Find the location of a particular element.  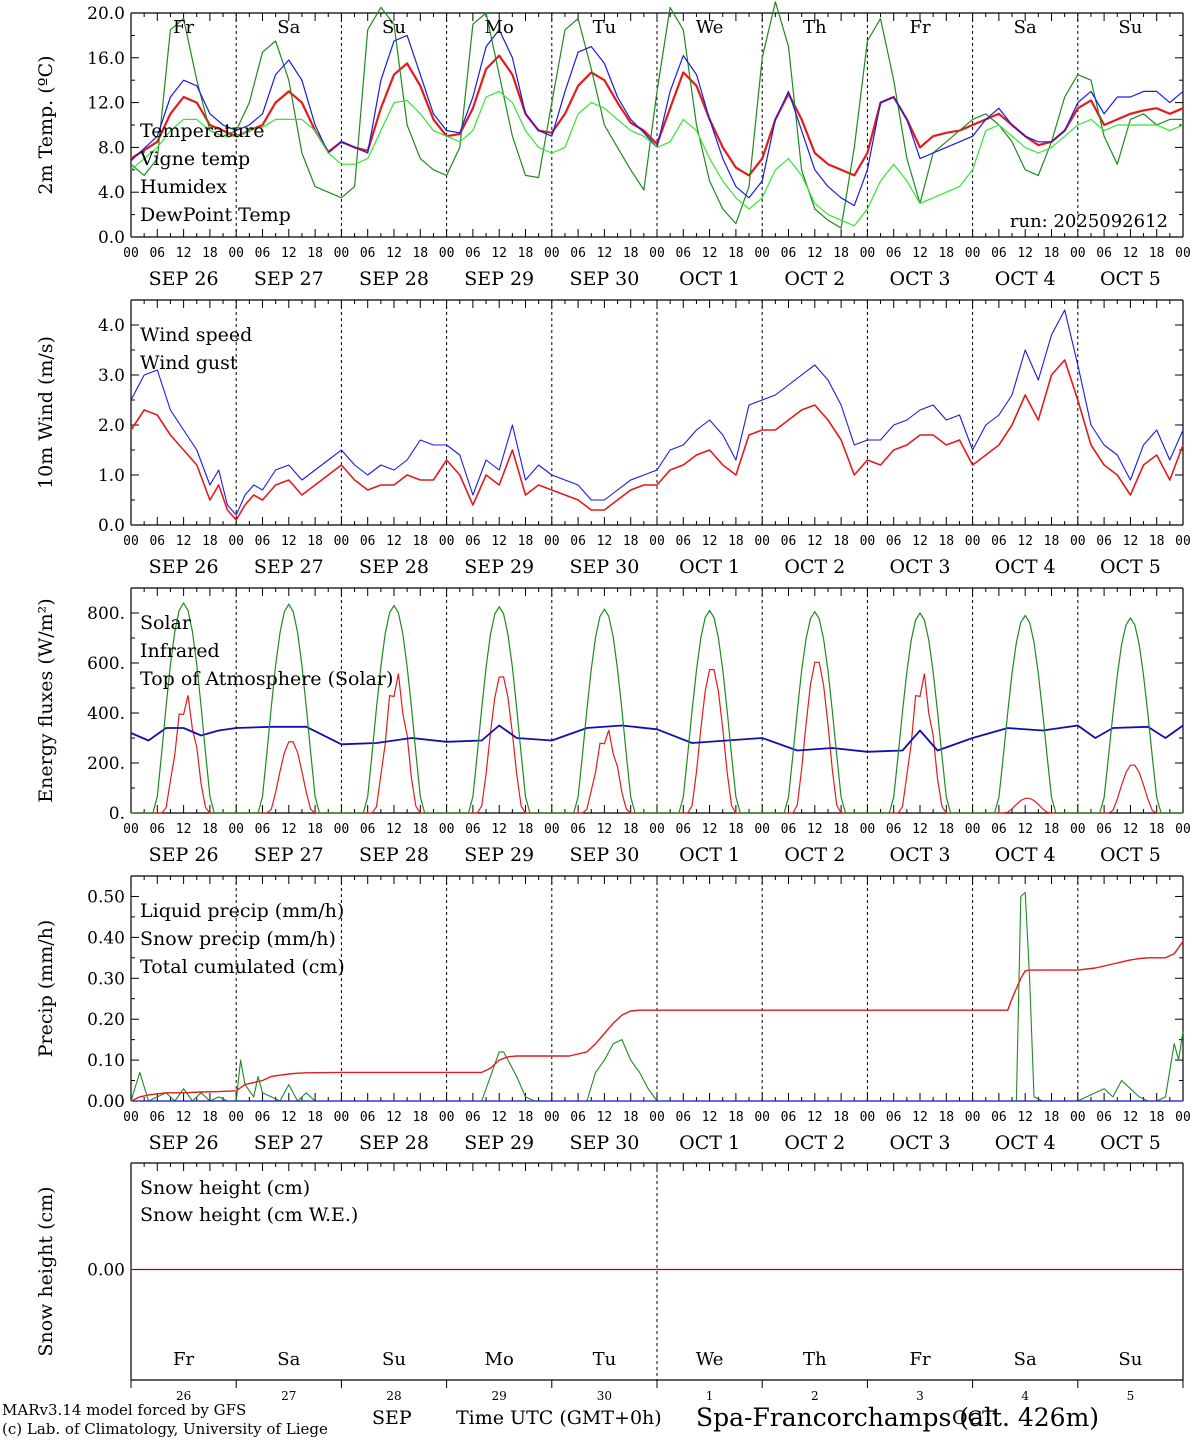

y-tick-label: 2.0 is located at coordinates (111, 426).